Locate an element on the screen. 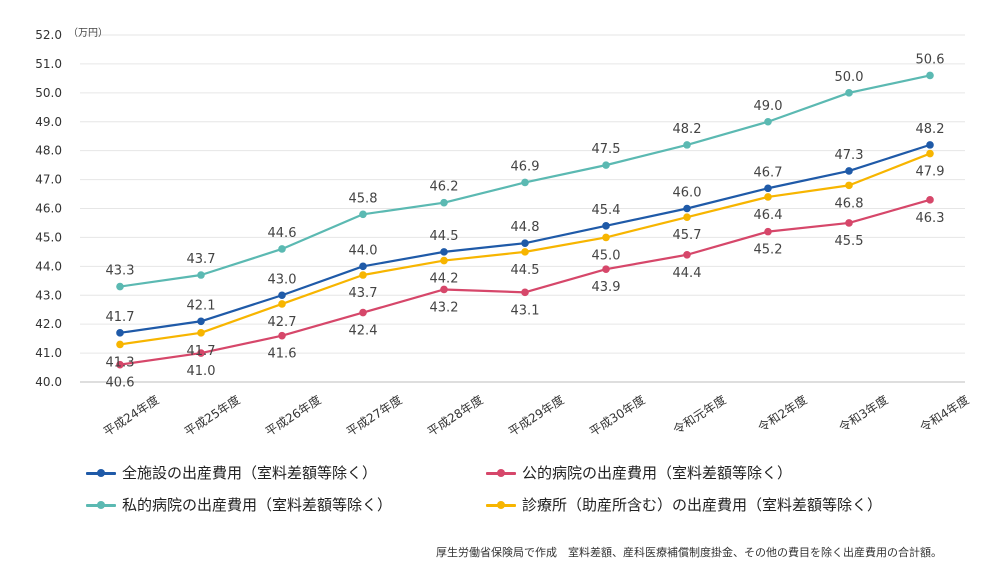 Image resolution: width=1000 pixels, height=569 pixels. data-label-all-facilities: 44.5 is located at coordinates (444, 236).